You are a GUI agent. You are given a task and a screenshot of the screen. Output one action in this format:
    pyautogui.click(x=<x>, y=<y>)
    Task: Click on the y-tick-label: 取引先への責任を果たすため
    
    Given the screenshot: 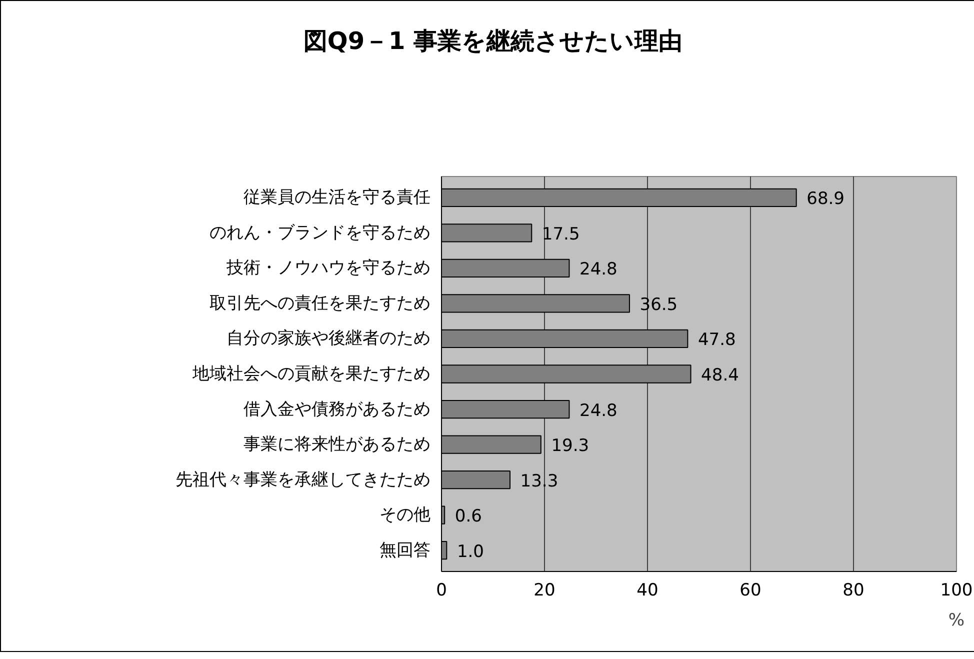 What is the action you would take?
    pyautogui.click(x=320, y=303)
    